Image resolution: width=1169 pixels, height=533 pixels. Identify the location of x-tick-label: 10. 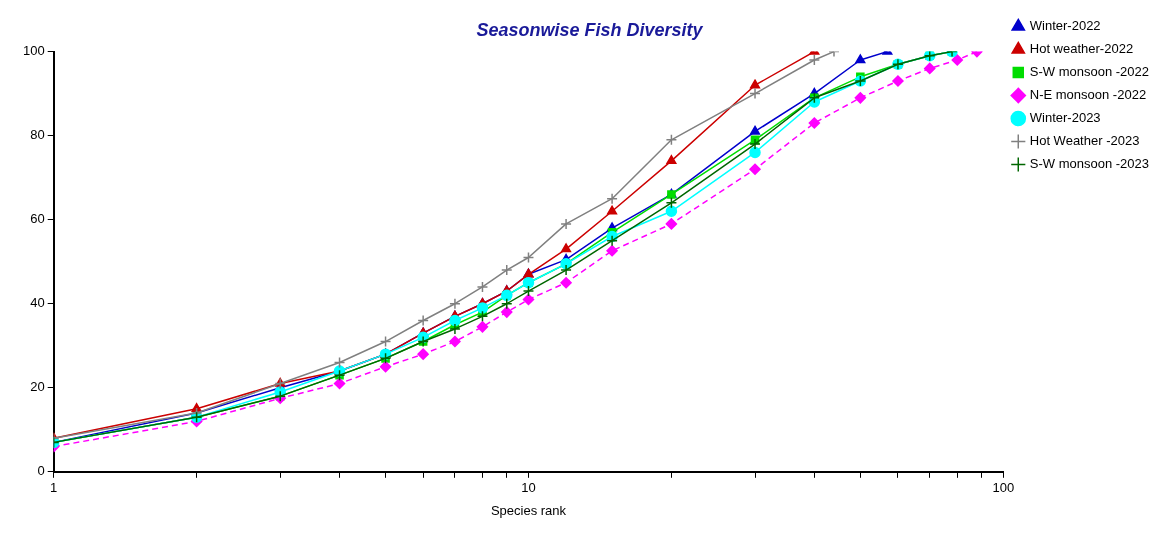
(528, 488).